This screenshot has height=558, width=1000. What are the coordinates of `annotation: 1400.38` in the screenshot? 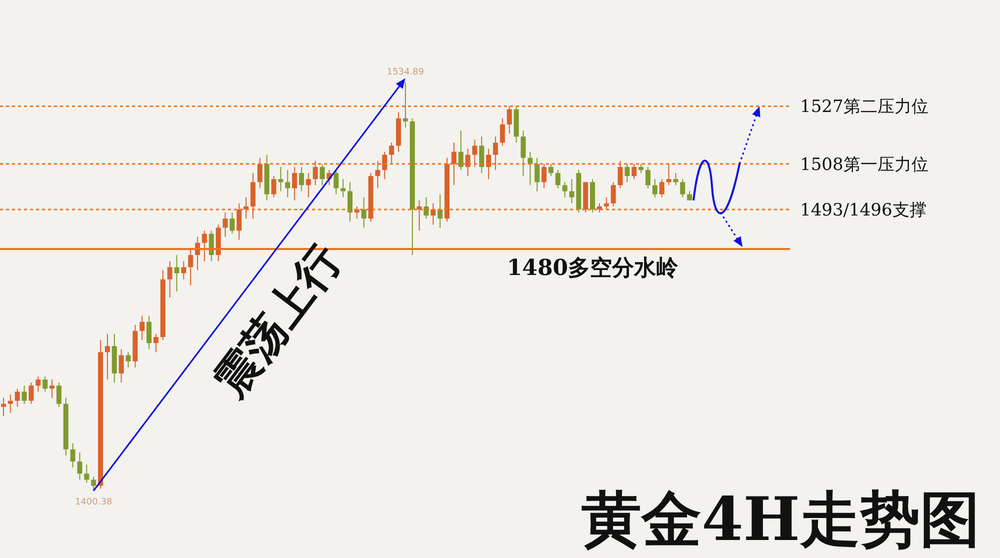 It's located at (93, 503).